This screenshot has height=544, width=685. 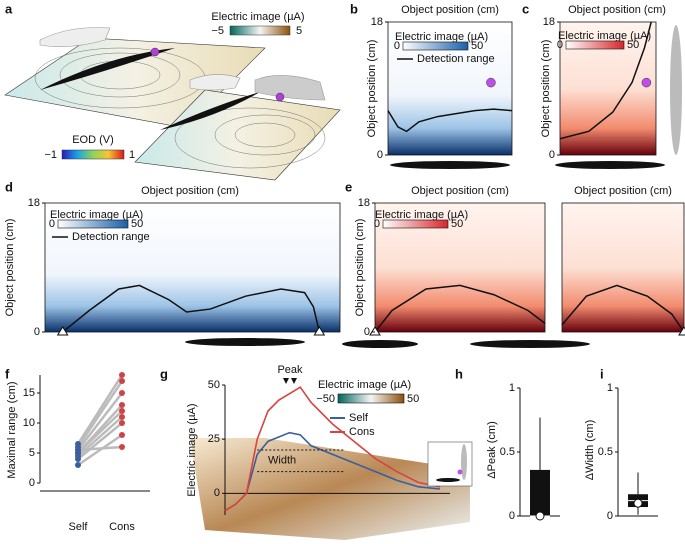 I want to click on y-tick-label: 15, so click(x=29, y=393).